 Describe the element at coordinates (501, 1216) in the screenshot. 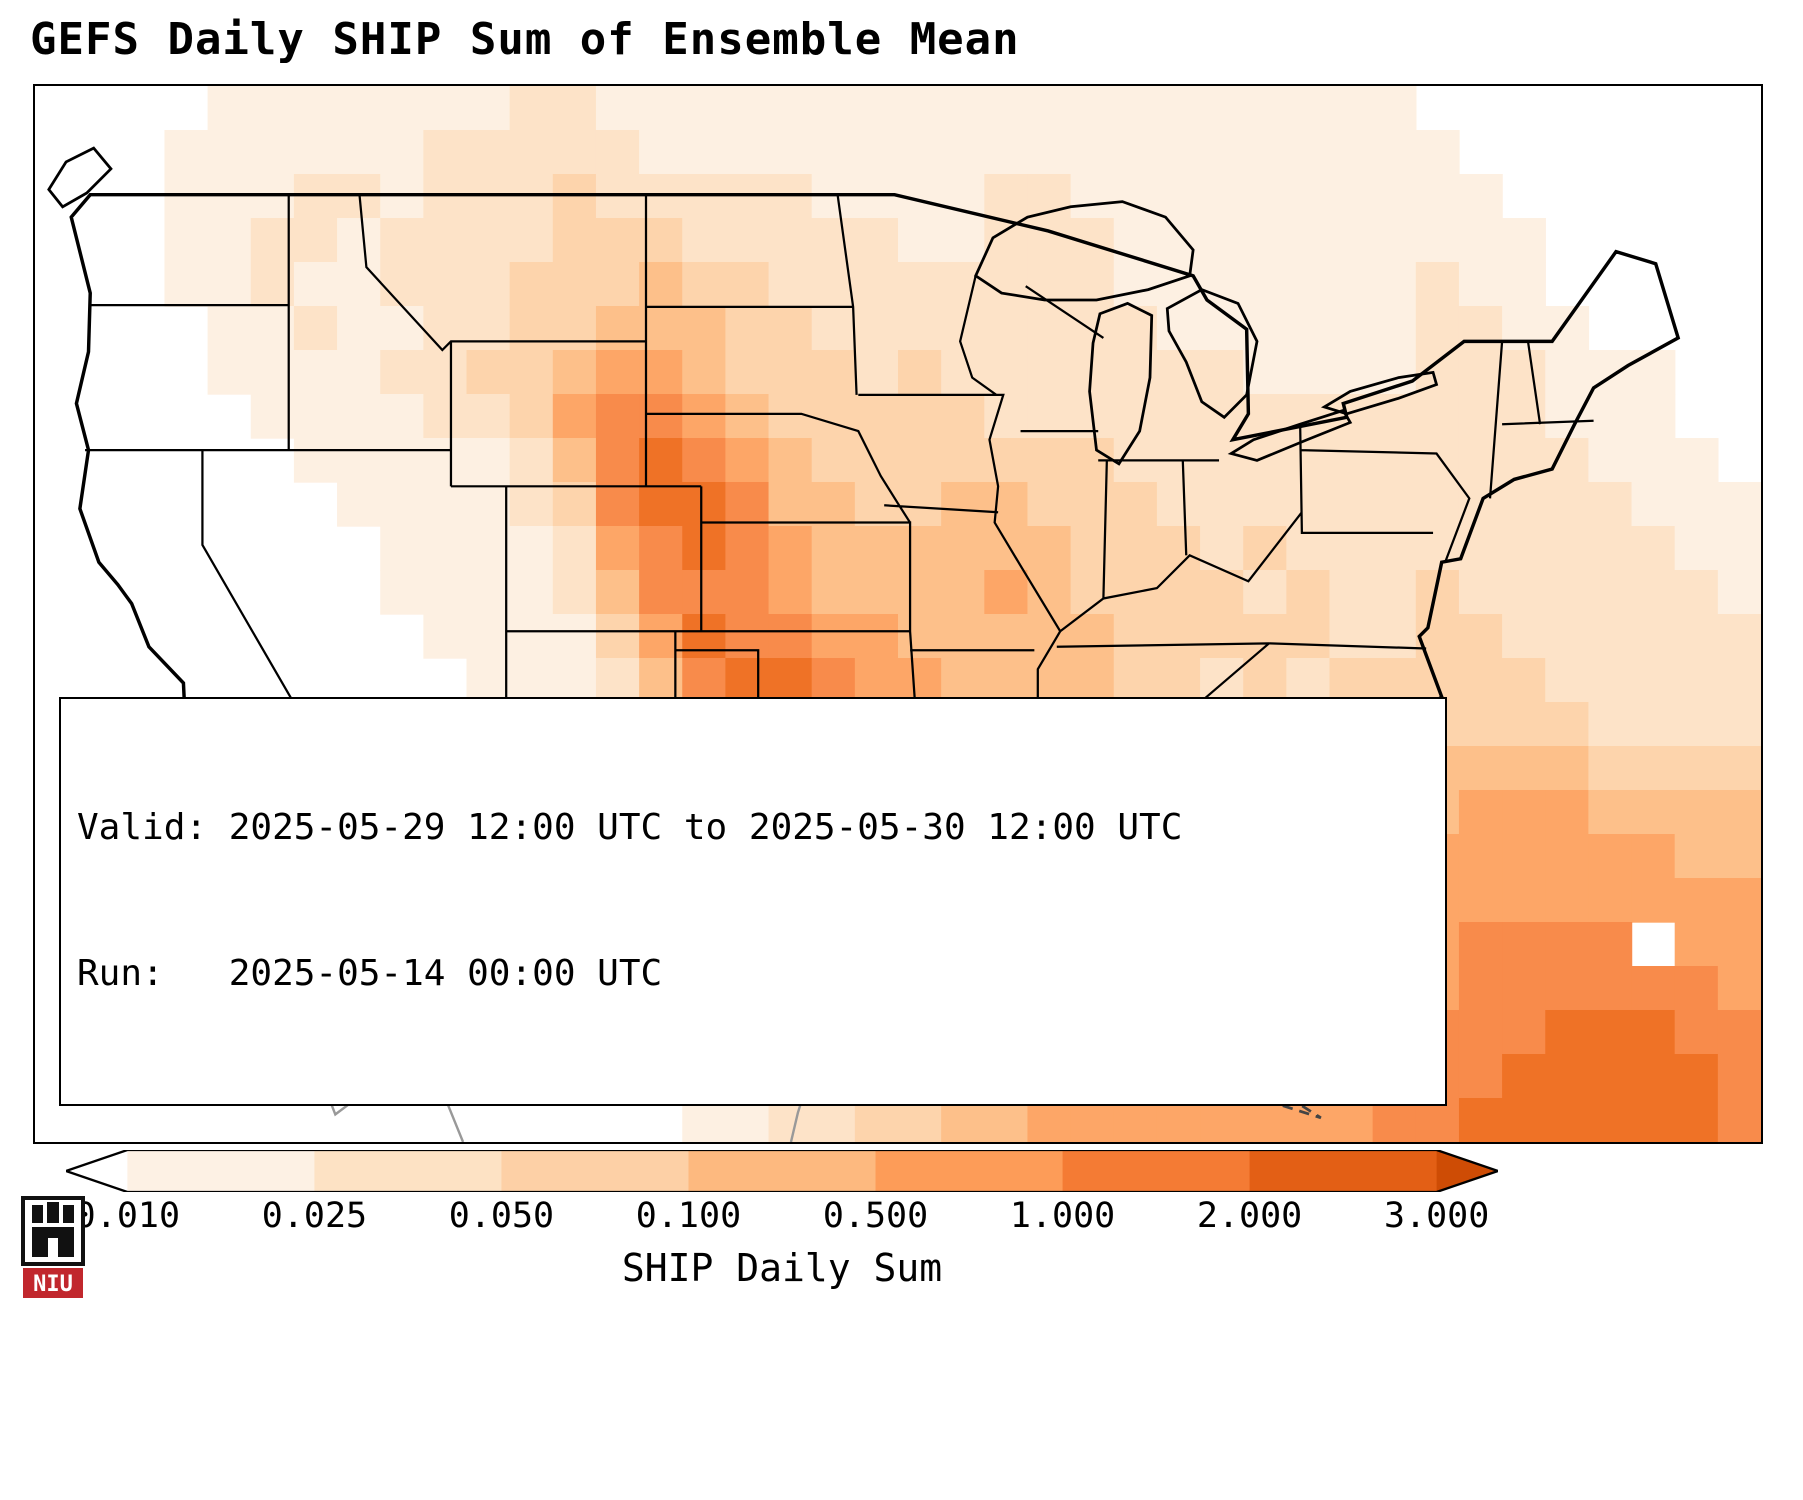

I see `colorbar-tick: 0.050` at that location.